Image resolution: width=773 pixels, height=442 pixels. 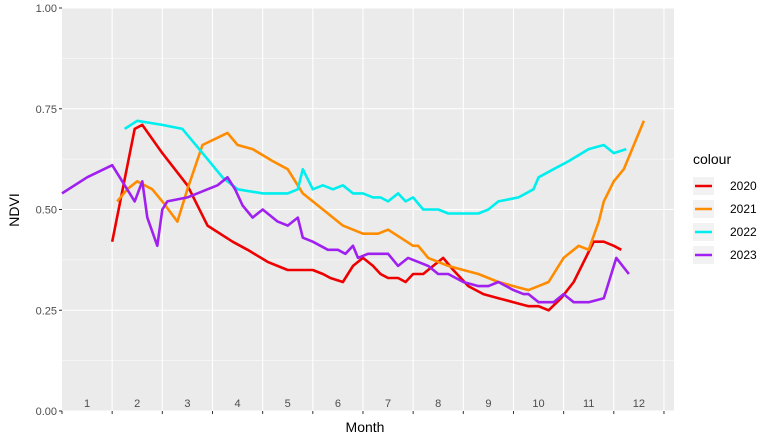 I want to click on month-label: 9, so click(x=488, y=404).